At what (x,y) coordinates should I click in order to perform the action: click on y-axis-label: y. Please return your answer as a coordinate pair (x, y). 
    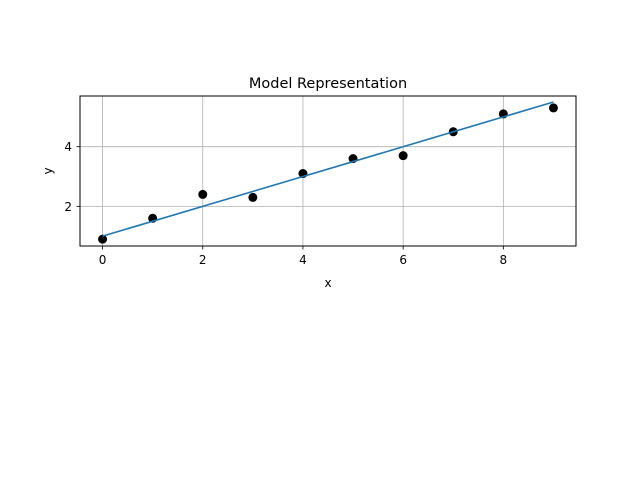
    Looking at the image, I should click on (48, 170).